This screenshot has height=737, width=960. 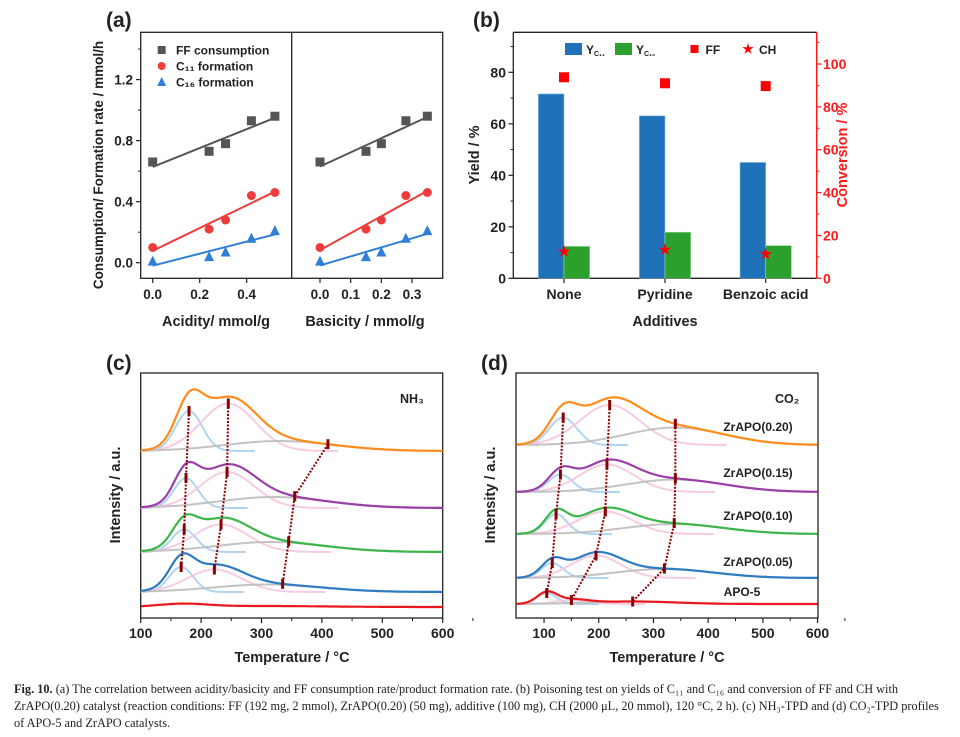 What do you see at coordinates (564, 294) in the screenshot?
I see `x-tick-label: None` at bounding box center [564, 294].